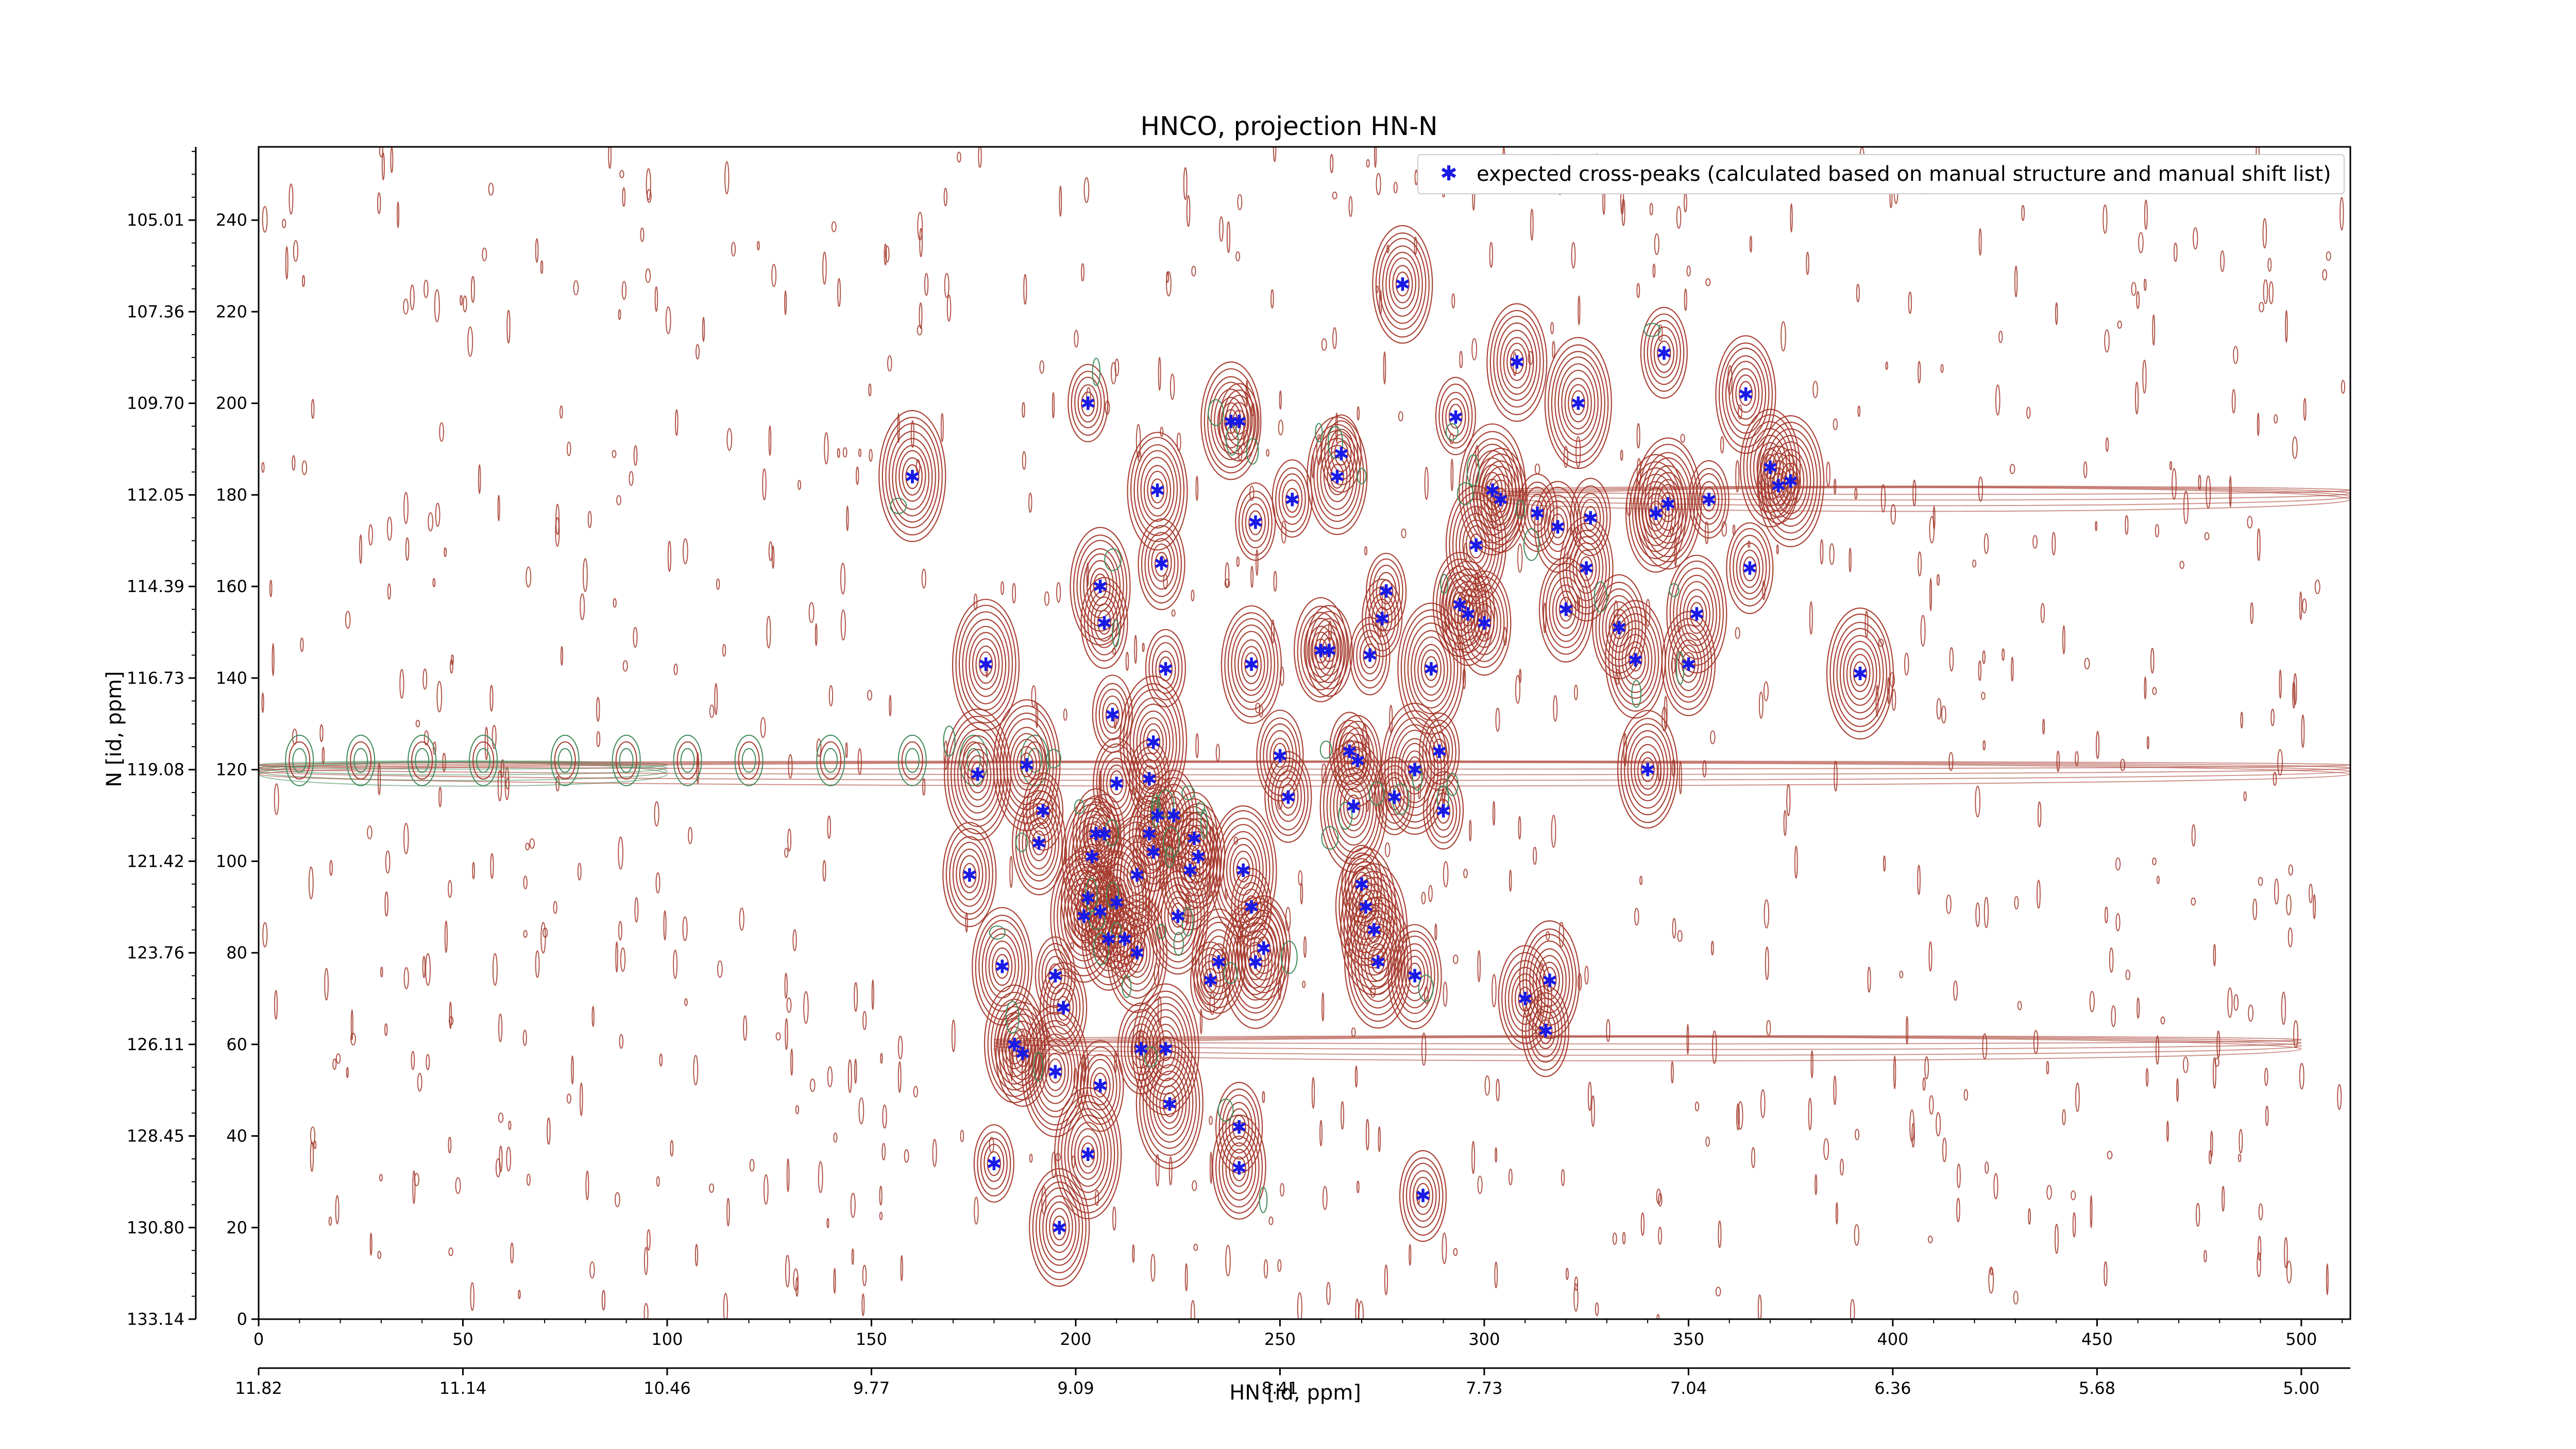 The width and height of the screenshot is (2576, 1449). What do you see at coordinates (231, 312) in the screenshot?
I see `y-tick-label: 220` at bounding box center [231, 312].